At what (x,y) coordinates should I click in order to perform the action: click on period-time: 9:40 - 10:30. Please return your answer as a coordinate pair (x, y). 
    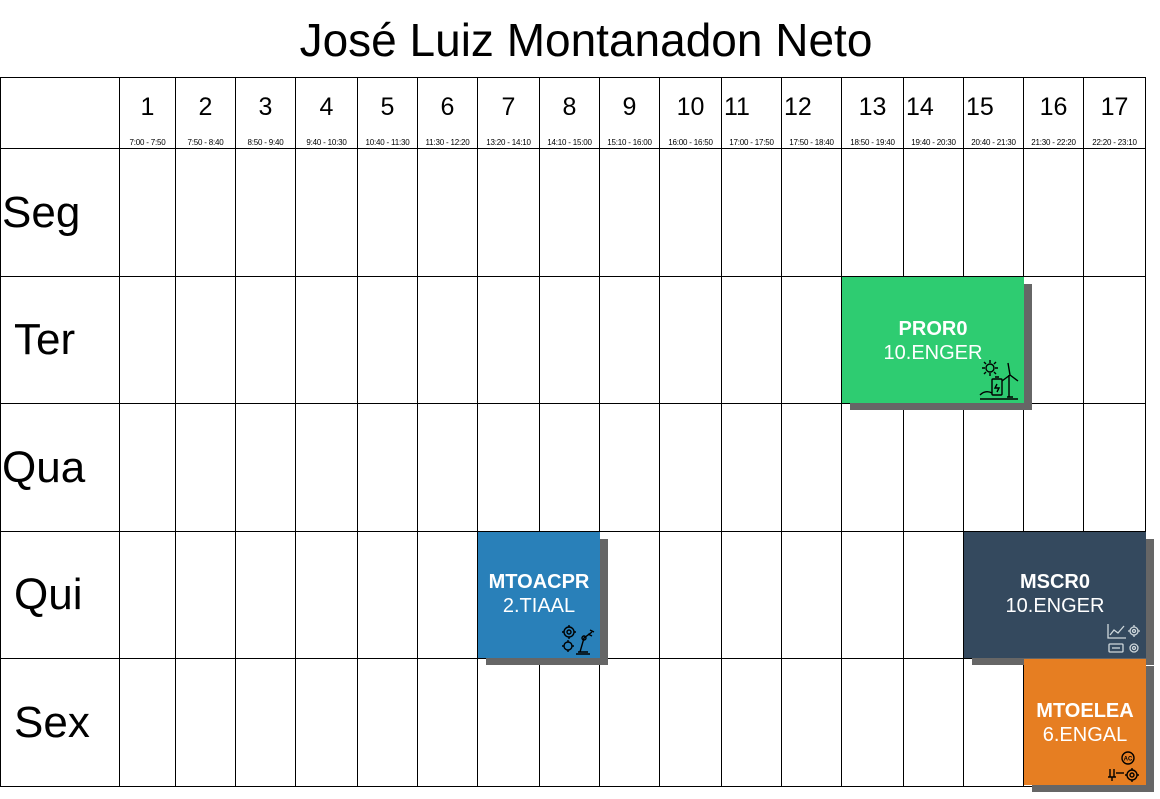
    Looking at the image, I should click on (326, 142).